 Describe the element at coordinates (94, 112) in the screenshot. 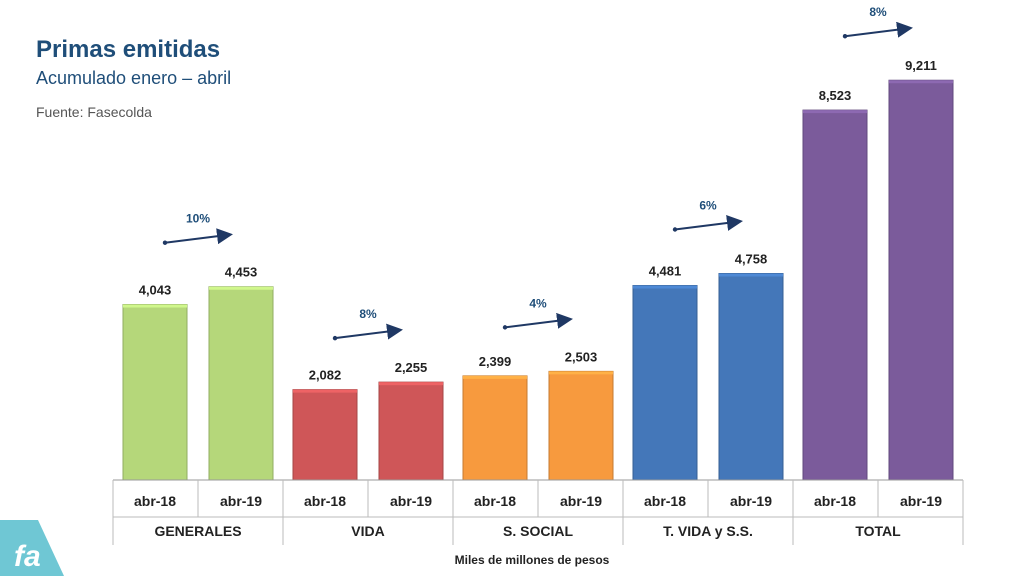

I see `source-note: Fuente: Fasecolda` at that location.